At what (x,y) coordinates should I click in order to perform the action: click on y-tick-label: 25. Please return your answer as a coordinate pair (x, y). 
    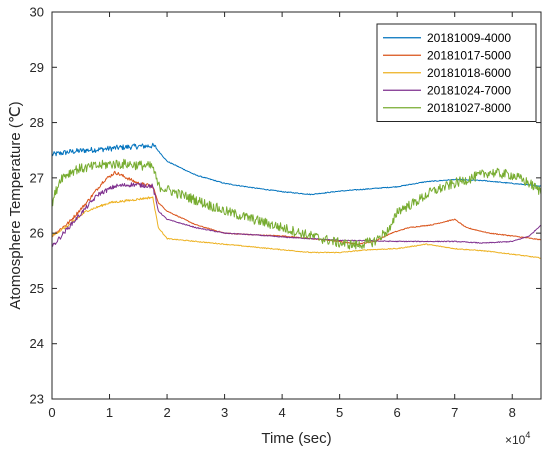
    Looking at the image, I should click on (37, 288).